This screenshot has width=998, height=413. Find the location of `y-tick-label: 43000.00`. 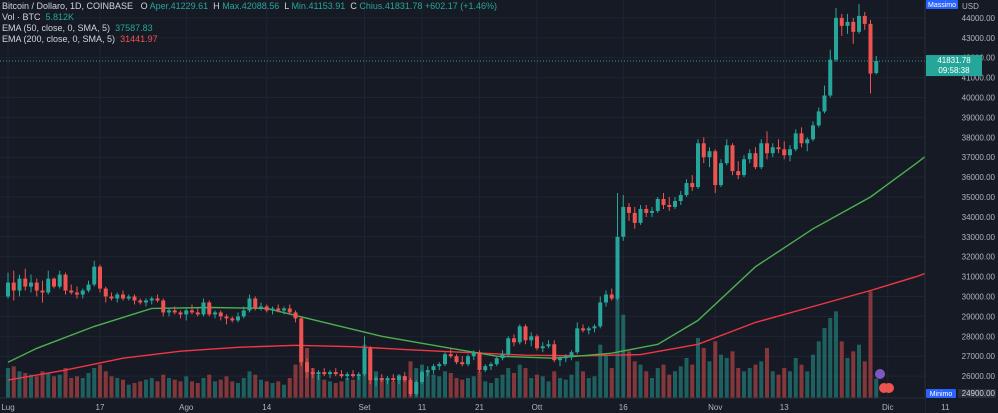

y-tick-label: 43000.00 is located at coordinates (979, 38).